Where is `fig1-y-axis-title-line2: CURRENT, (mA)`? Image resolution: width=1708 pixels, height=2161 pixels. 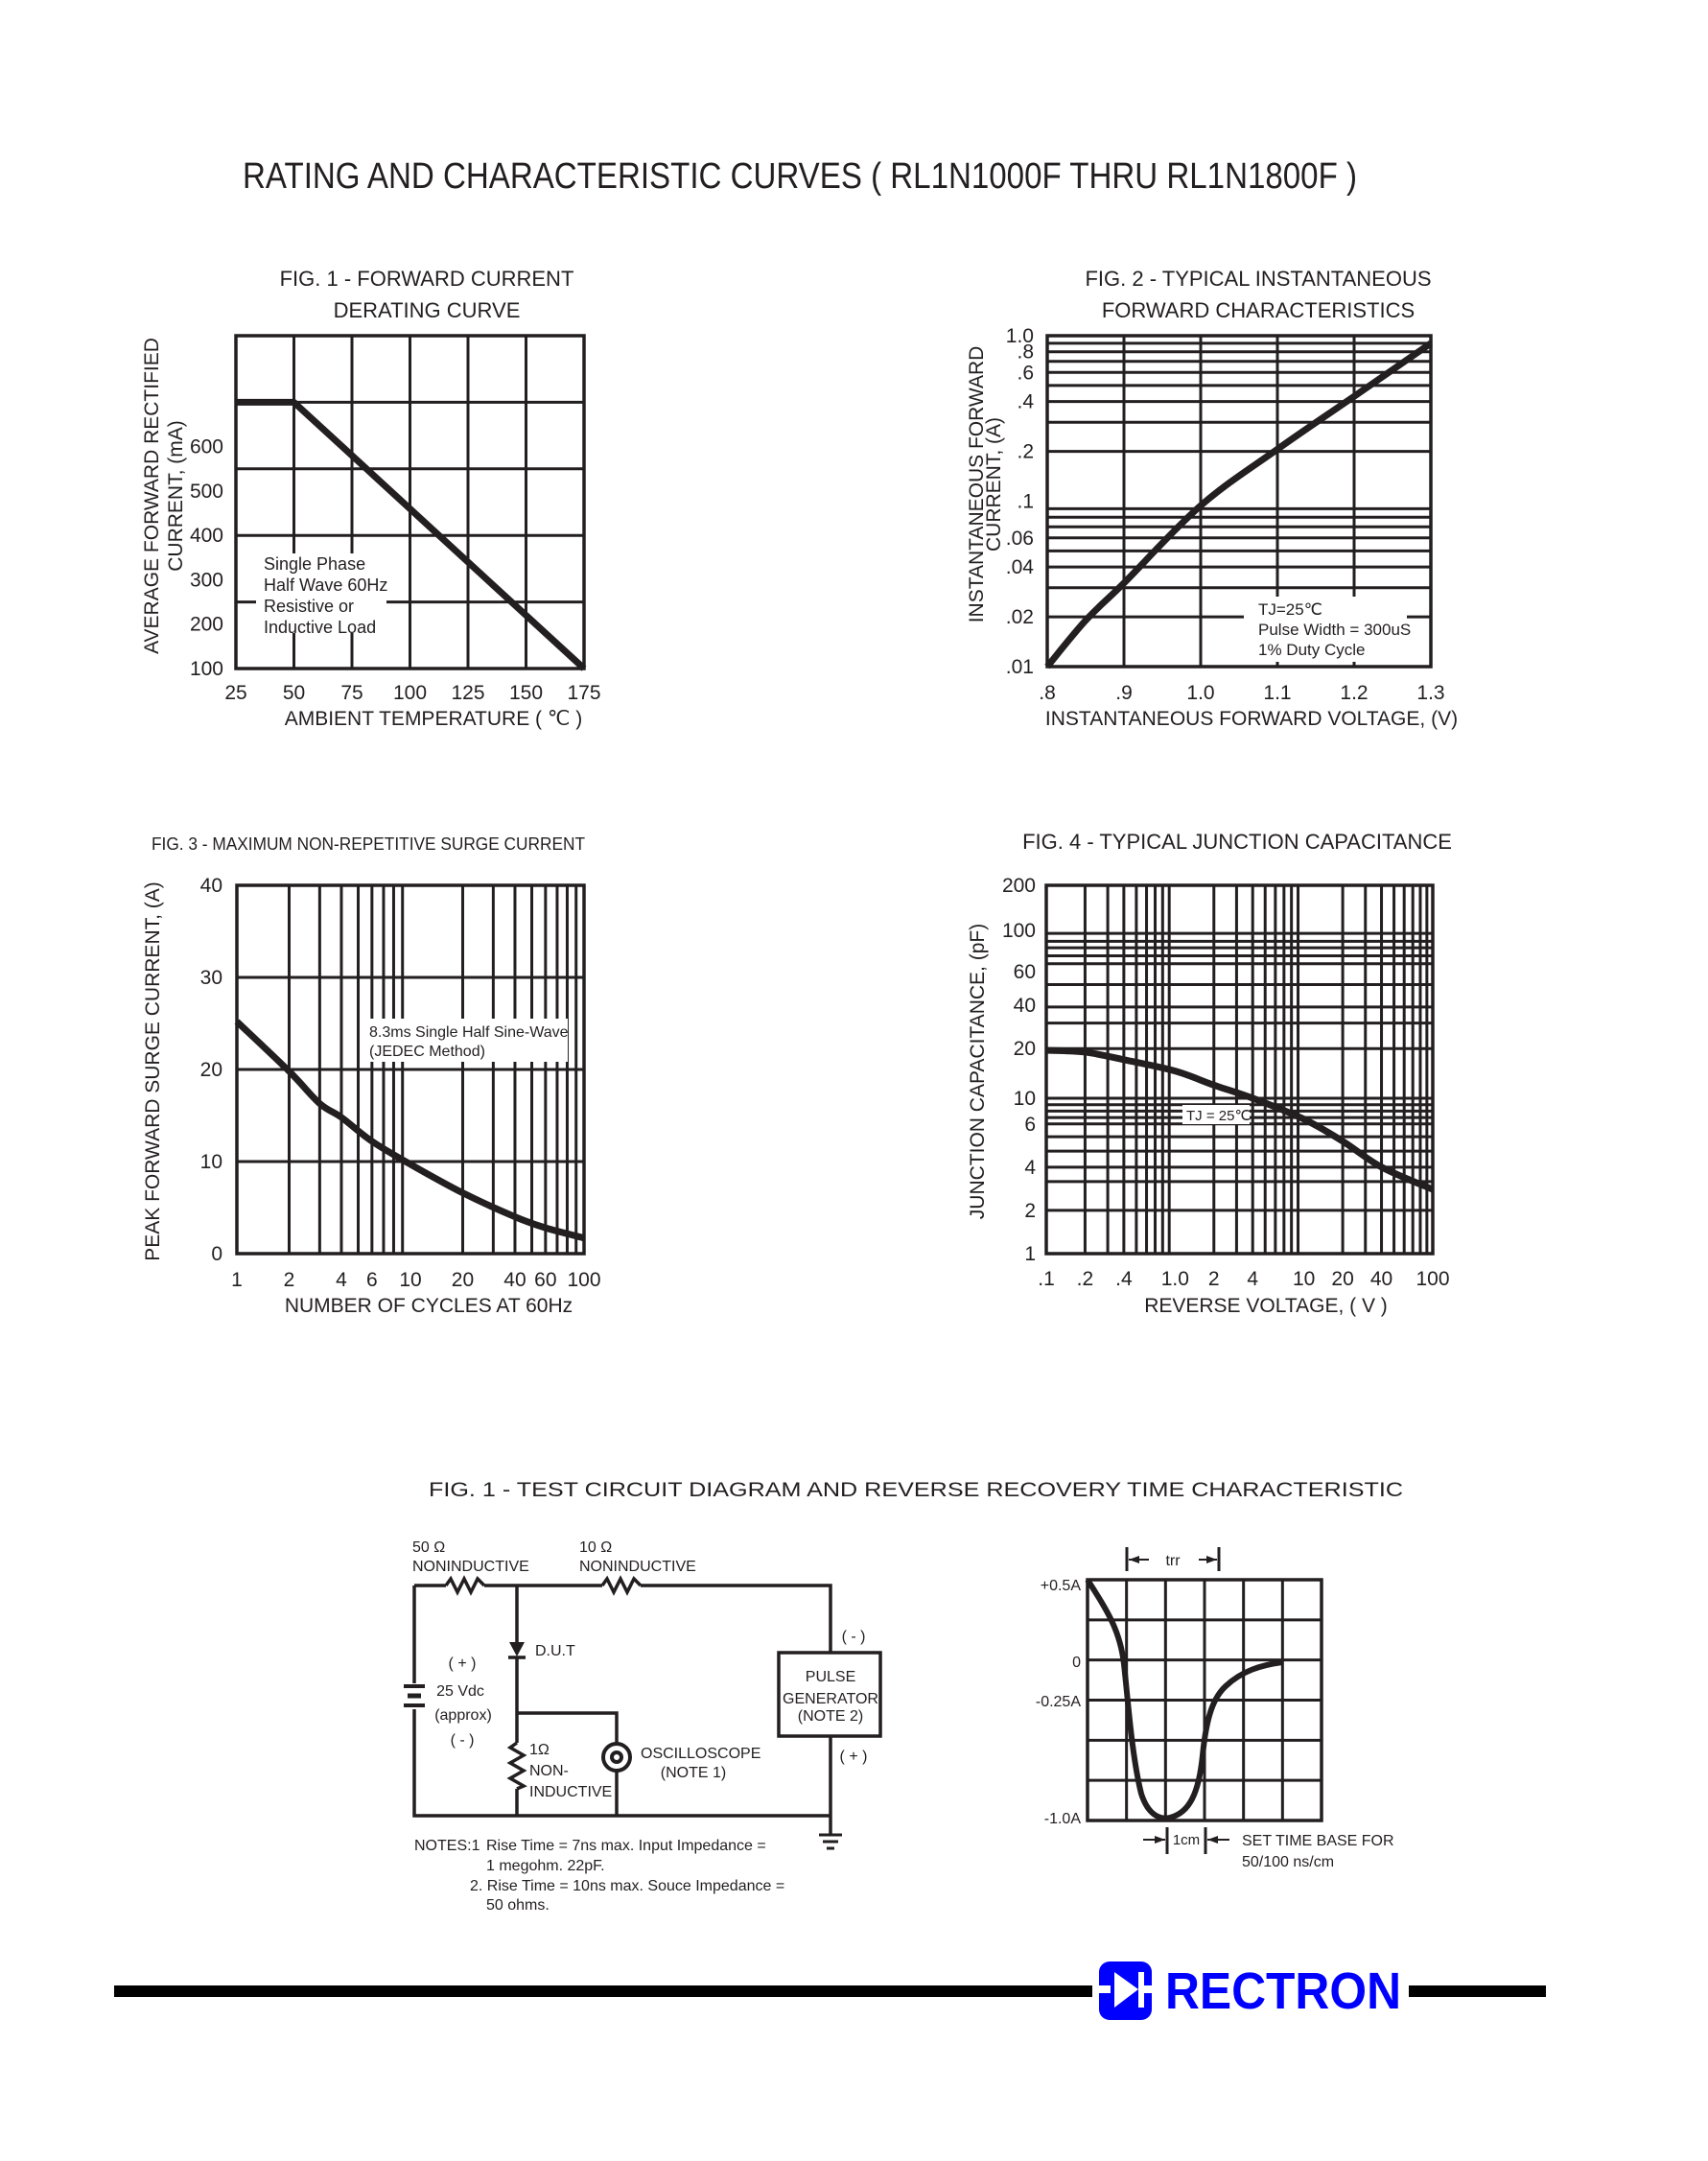 fig1-y-axis-title-line2: CURRENT, (mA) is located at coordinates (176, 496).